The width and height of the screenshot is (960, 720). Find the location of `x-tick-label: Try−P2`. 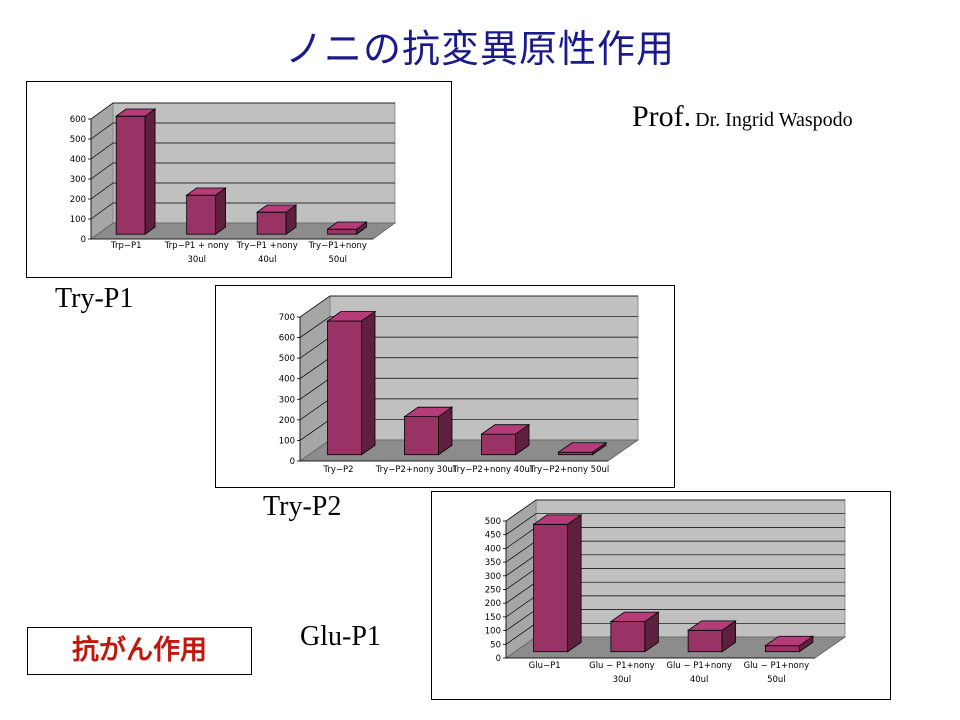

x-tick-label: Try−P2 is located at coordinates (337, 470).